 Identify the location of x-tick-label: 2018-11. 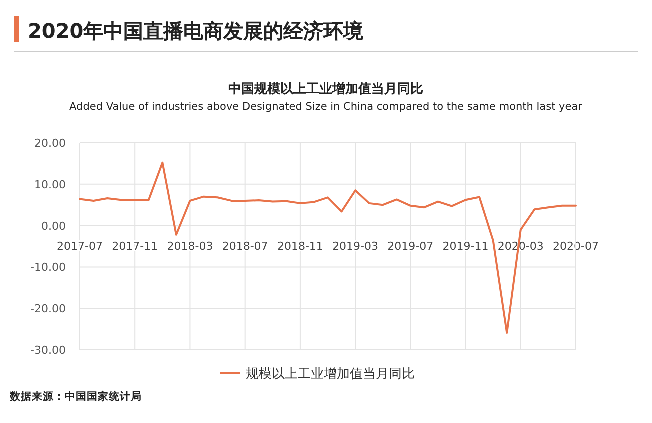
(300, 246).